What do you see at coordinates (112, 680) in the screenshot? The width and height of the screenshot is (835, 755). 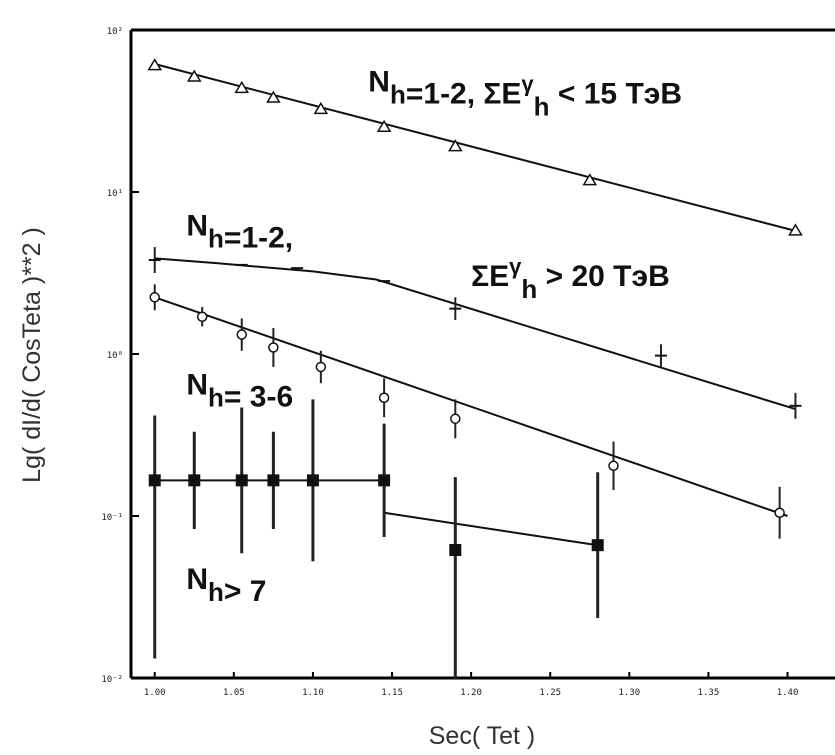 I see `y-tick-label-4: 10⁻²` at bounding box center [112, 680].